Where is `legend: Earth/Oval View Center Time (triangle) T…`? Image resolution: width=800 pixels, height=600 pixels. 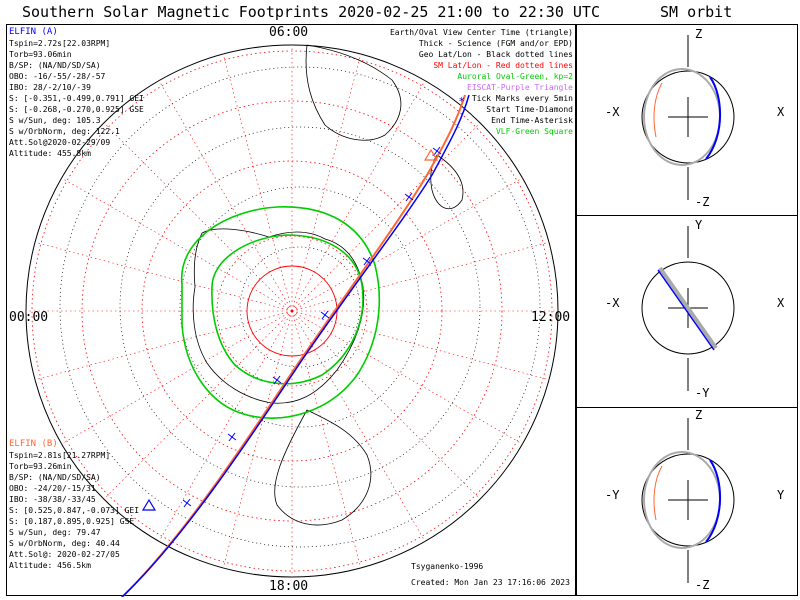 legend: Earth/Oval View Center Time (triangle) T… is located at coordinates (481, 82).